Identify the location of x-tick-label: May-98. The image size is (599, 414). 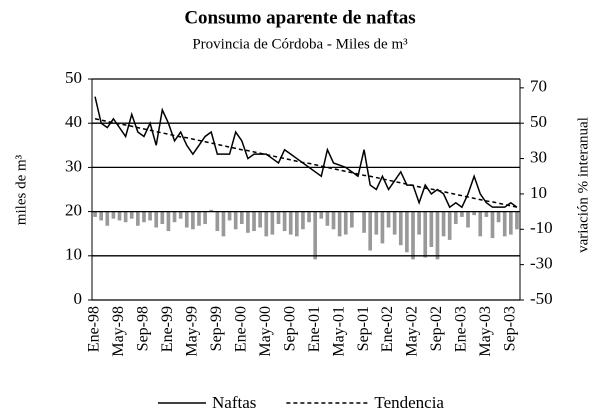
(118, 331).